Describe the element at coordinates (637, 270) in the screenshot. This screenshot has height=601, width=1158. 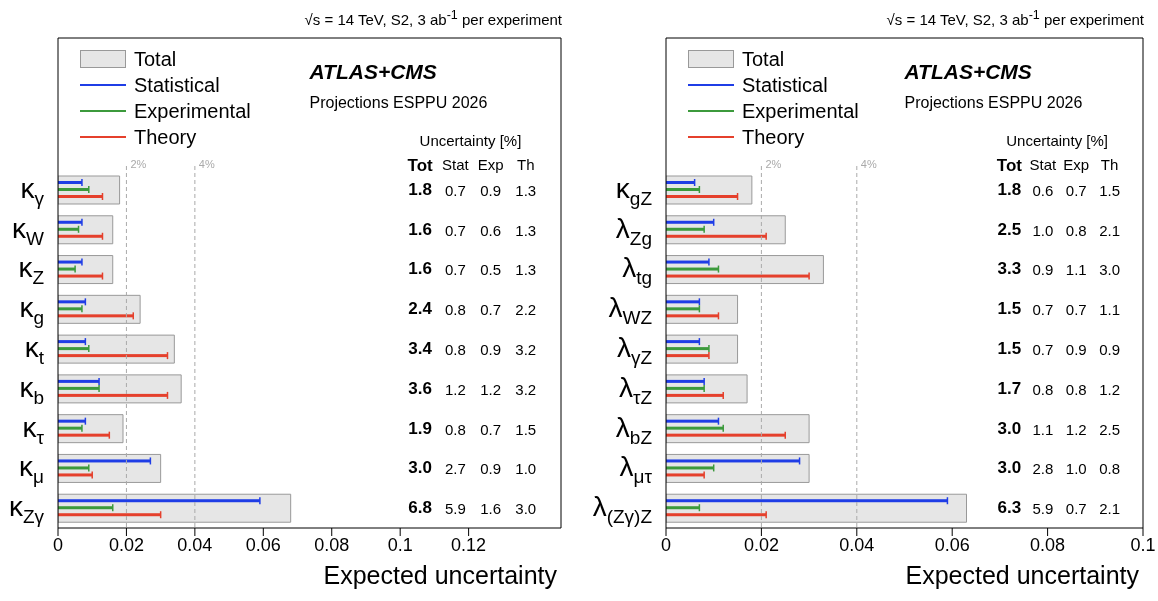
I see `y-tick-label: λ$_{tg}$` at that location.